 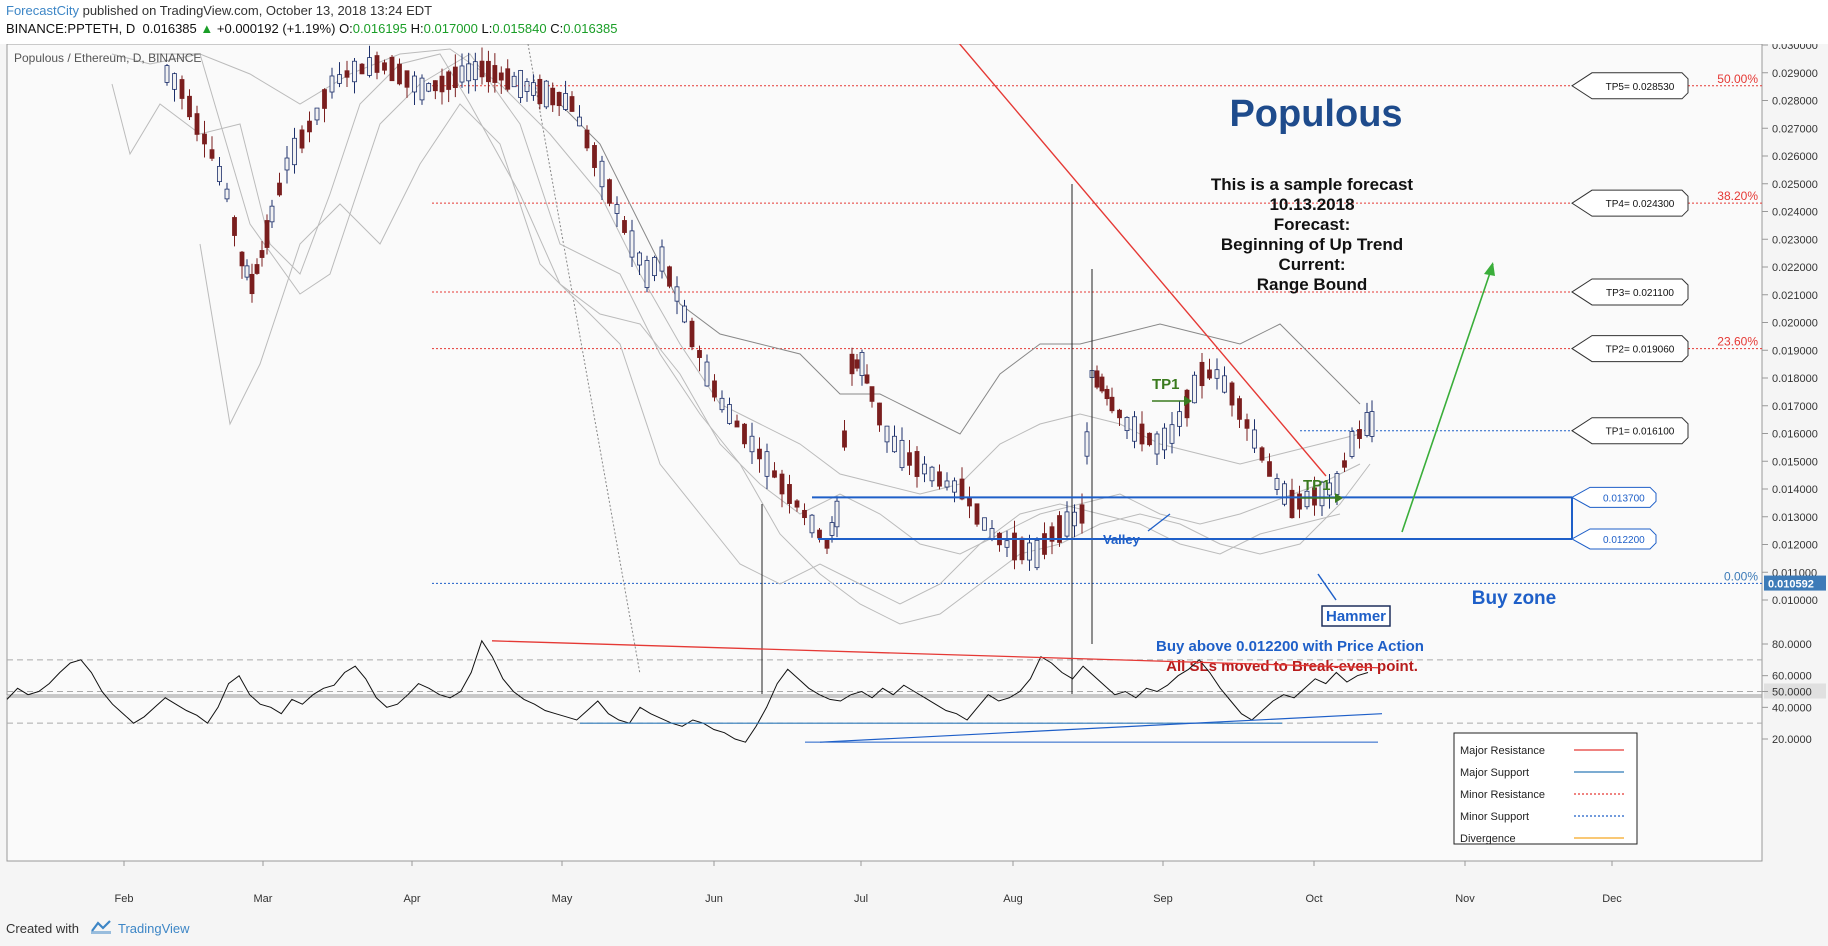 What do you see at coordinates (1795, 546) in the screenshot?
I see `price-tick-label: 0.012000` at bounding box center [1795, 546].